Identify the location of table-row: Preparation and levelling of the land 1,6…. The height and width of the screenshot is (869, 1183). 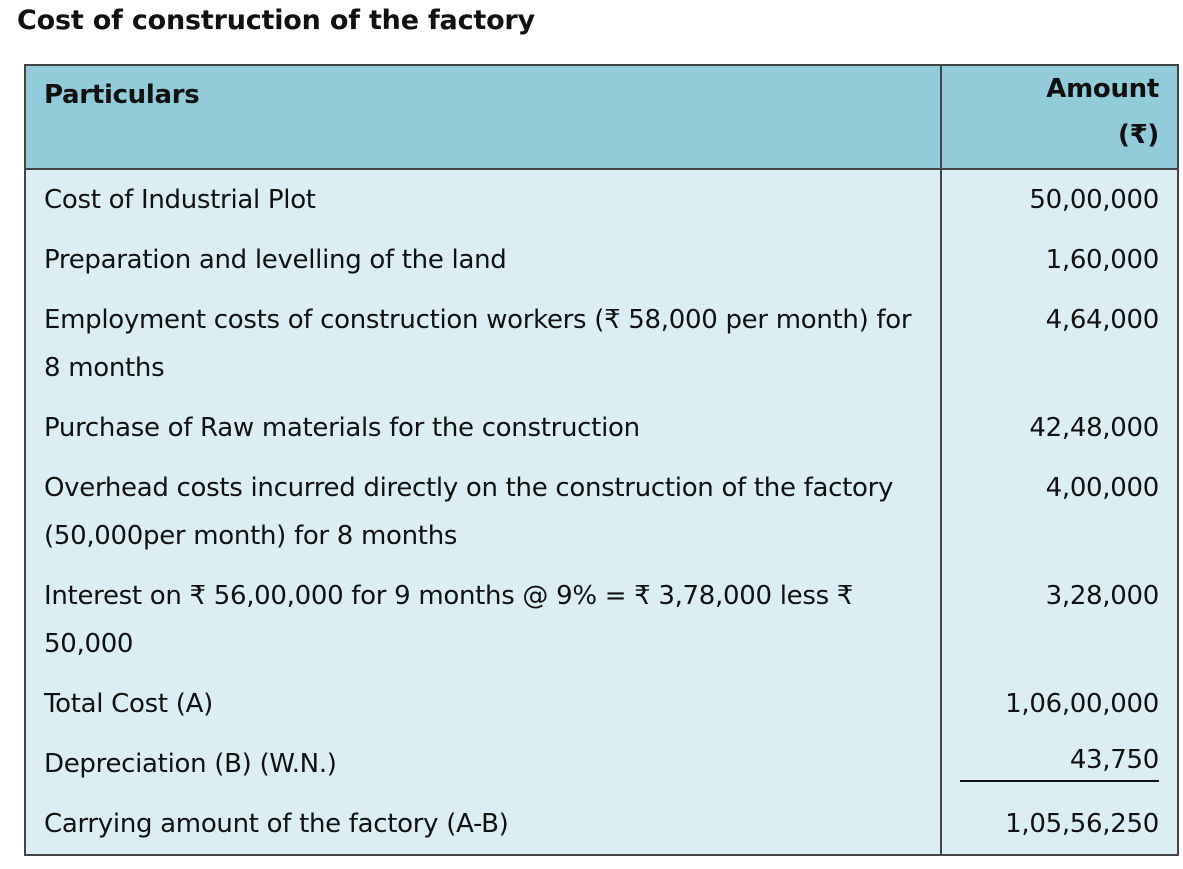
(601, 260).